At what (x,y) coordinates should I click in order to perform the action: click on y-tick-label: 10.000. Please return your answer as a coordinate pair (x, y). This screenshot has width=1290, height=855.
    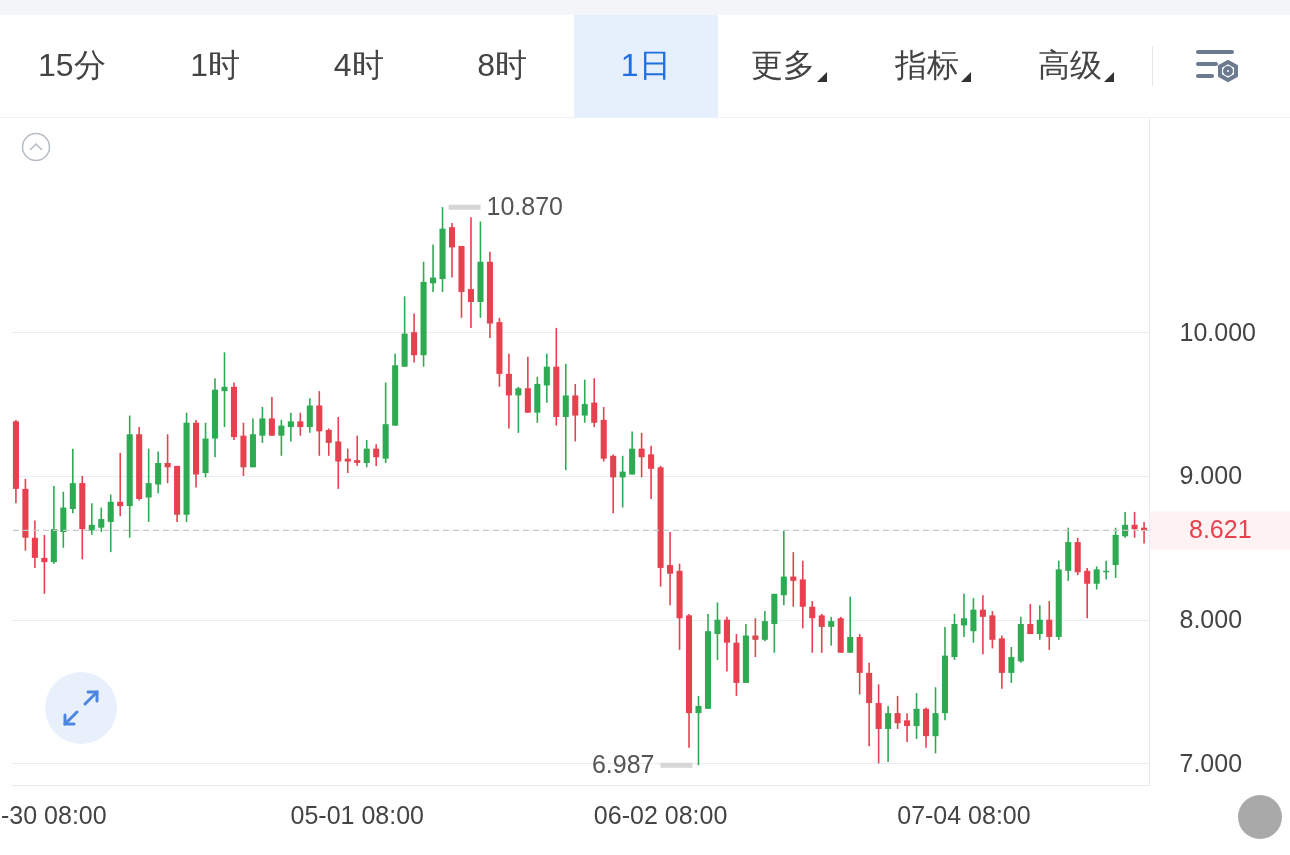
    Looking at the image, I should click on (1217, 331).